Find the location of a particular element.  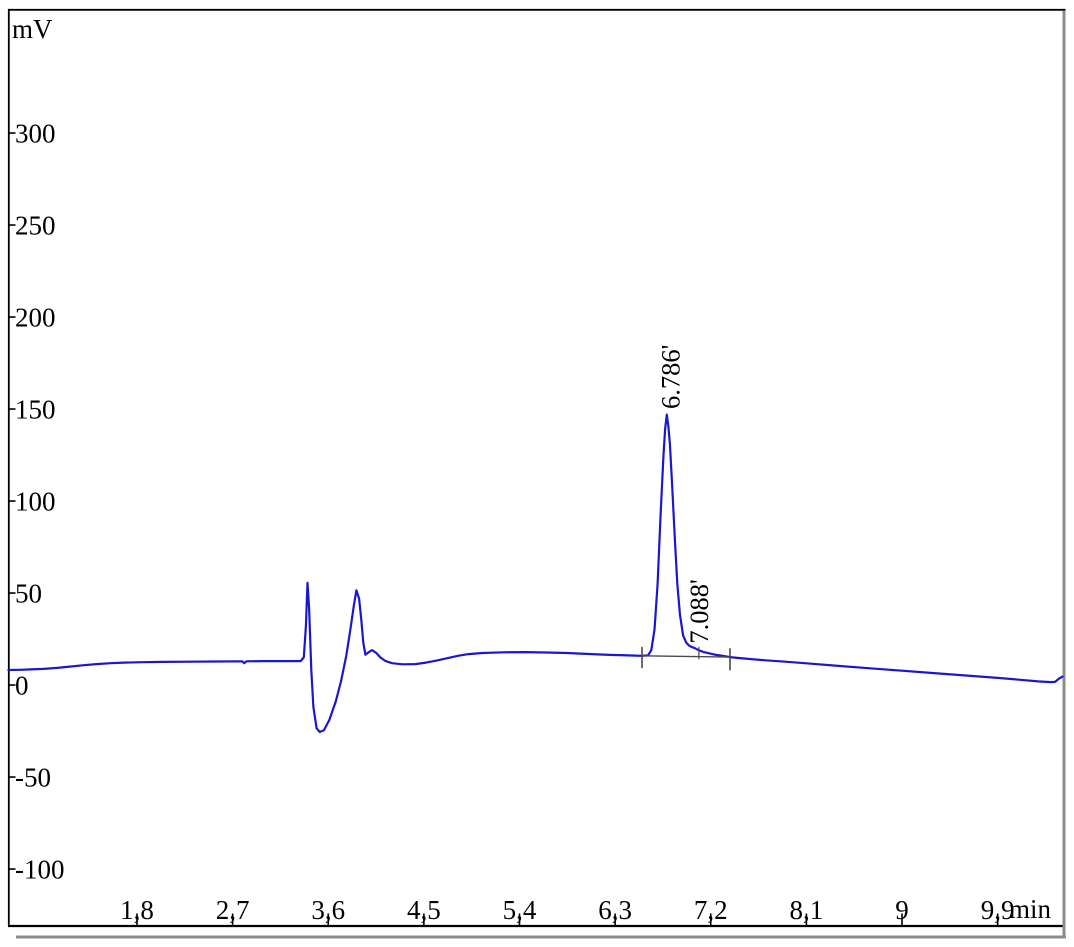

y-axis: 300 250 200 150 100 50 0 -50 -100 is located at coordinates (36, 502).